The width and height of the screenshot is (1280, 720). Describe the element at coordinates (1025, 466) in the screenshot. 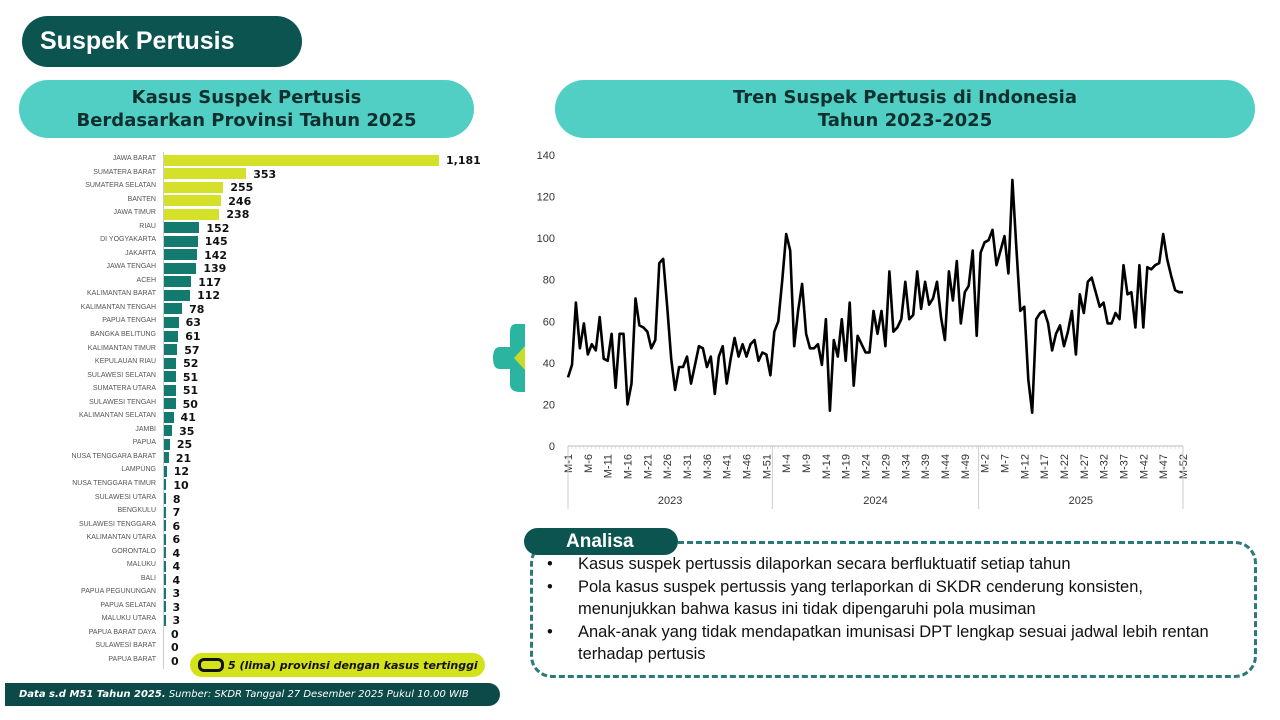

I see `x-tick-label: M-12` at that location.